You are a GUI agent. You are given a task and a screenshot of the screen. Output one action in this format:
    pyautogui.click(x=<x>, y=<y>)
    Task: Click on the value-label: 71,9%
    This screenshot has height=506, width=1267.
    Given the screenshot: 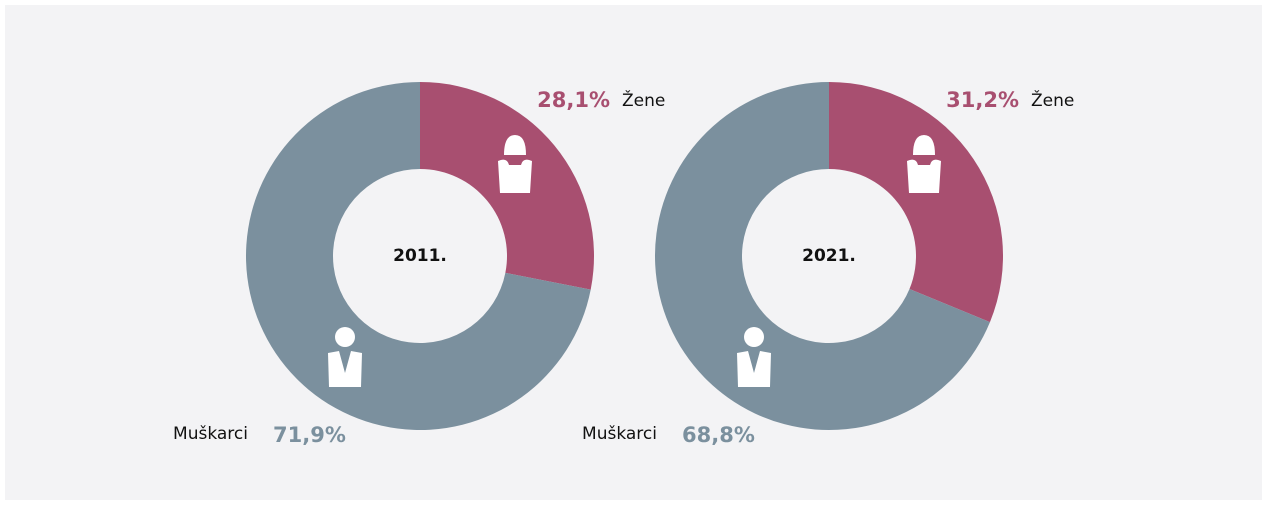 What is the action you would take?
    pyautogui.click(x=309, y=435)
    